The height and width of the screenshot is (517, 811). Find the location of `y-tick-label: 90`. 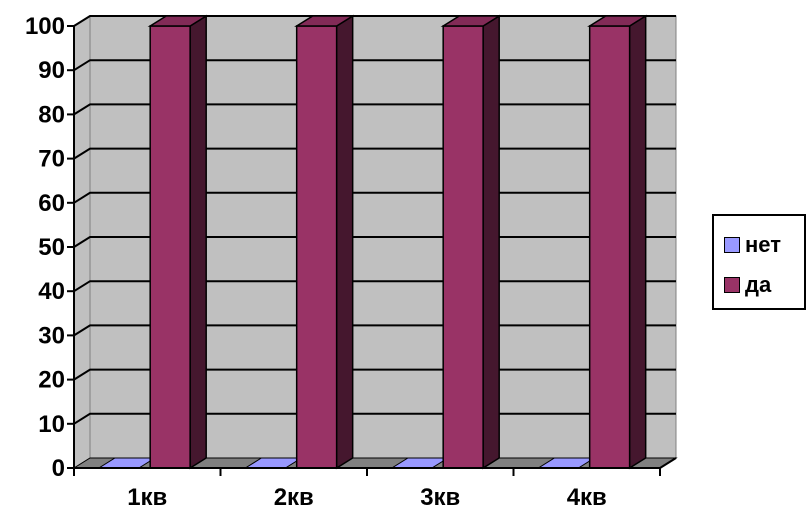

y-tick-label: 90 is located at coordinates (51, 70).